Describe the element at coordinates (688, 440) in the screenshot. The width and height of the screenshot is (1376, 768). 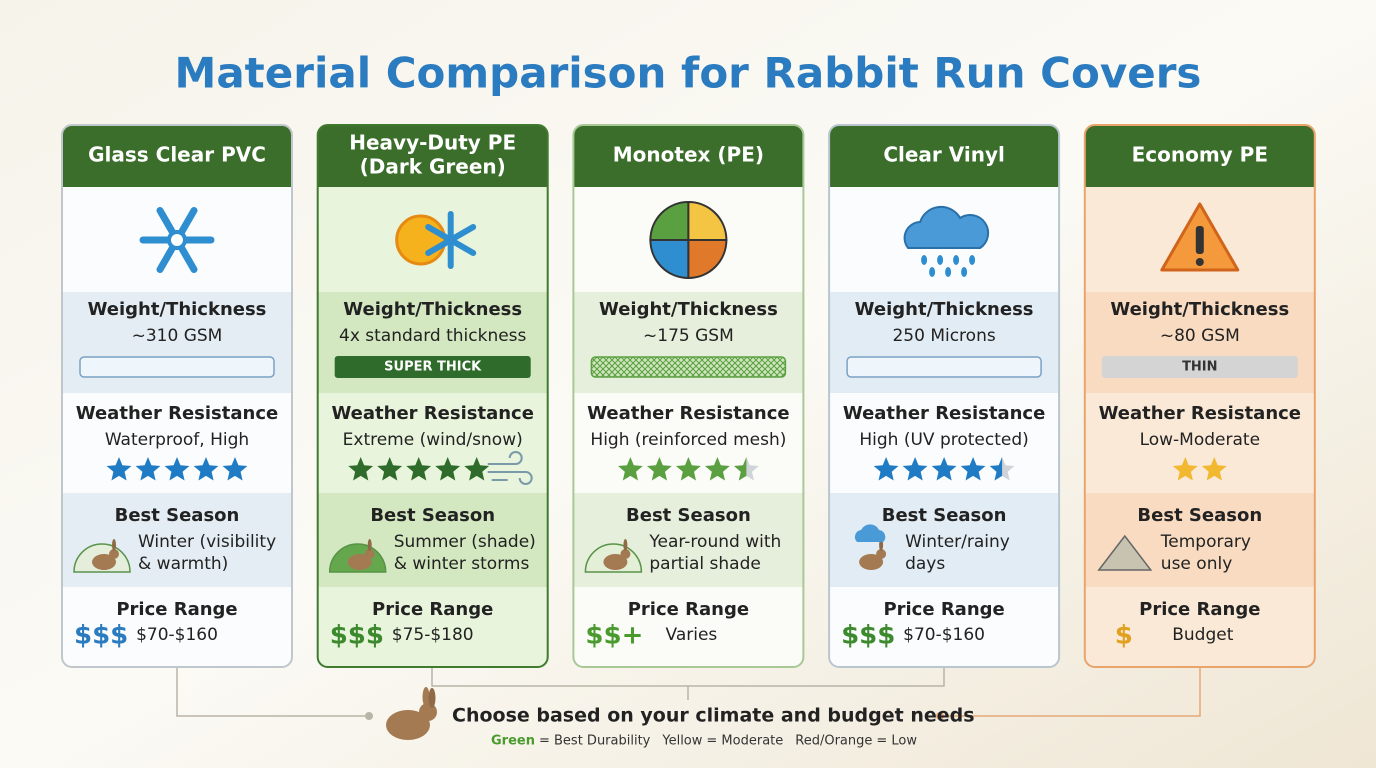
I see `weather-value: High (reinforced mesh)` at that location.